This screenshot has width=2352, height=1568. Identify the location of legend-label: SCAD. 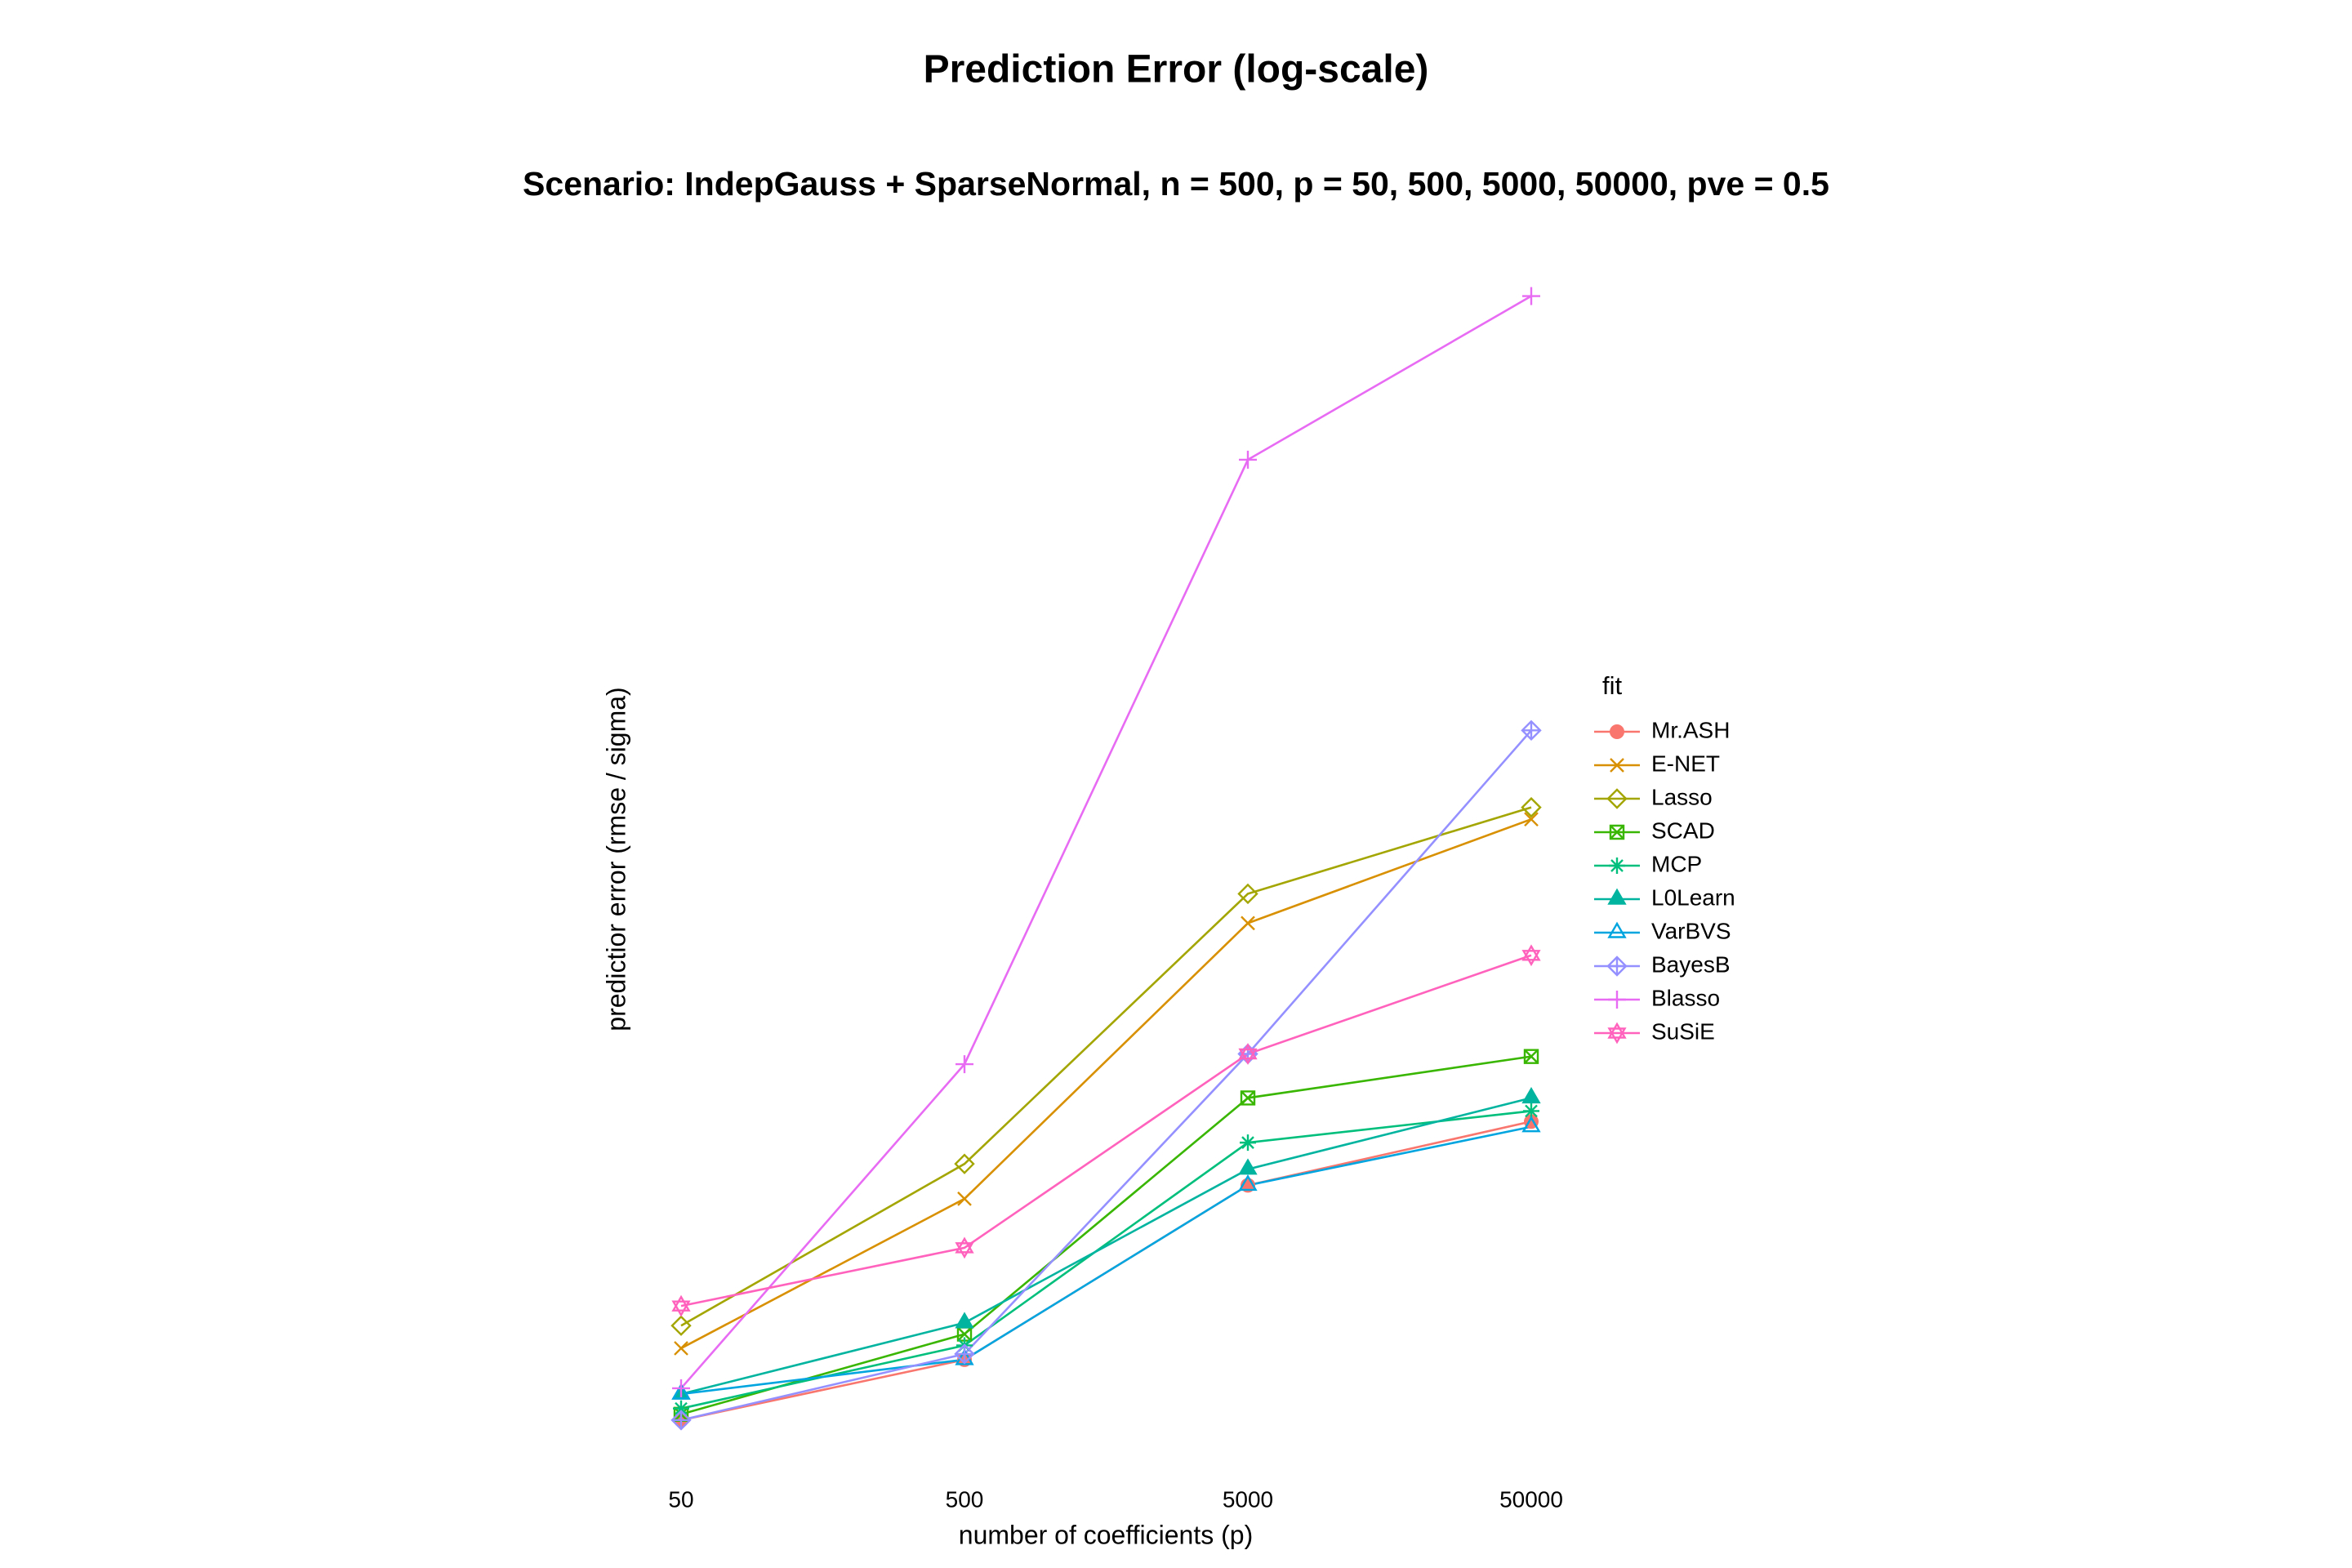
(1683, 830).